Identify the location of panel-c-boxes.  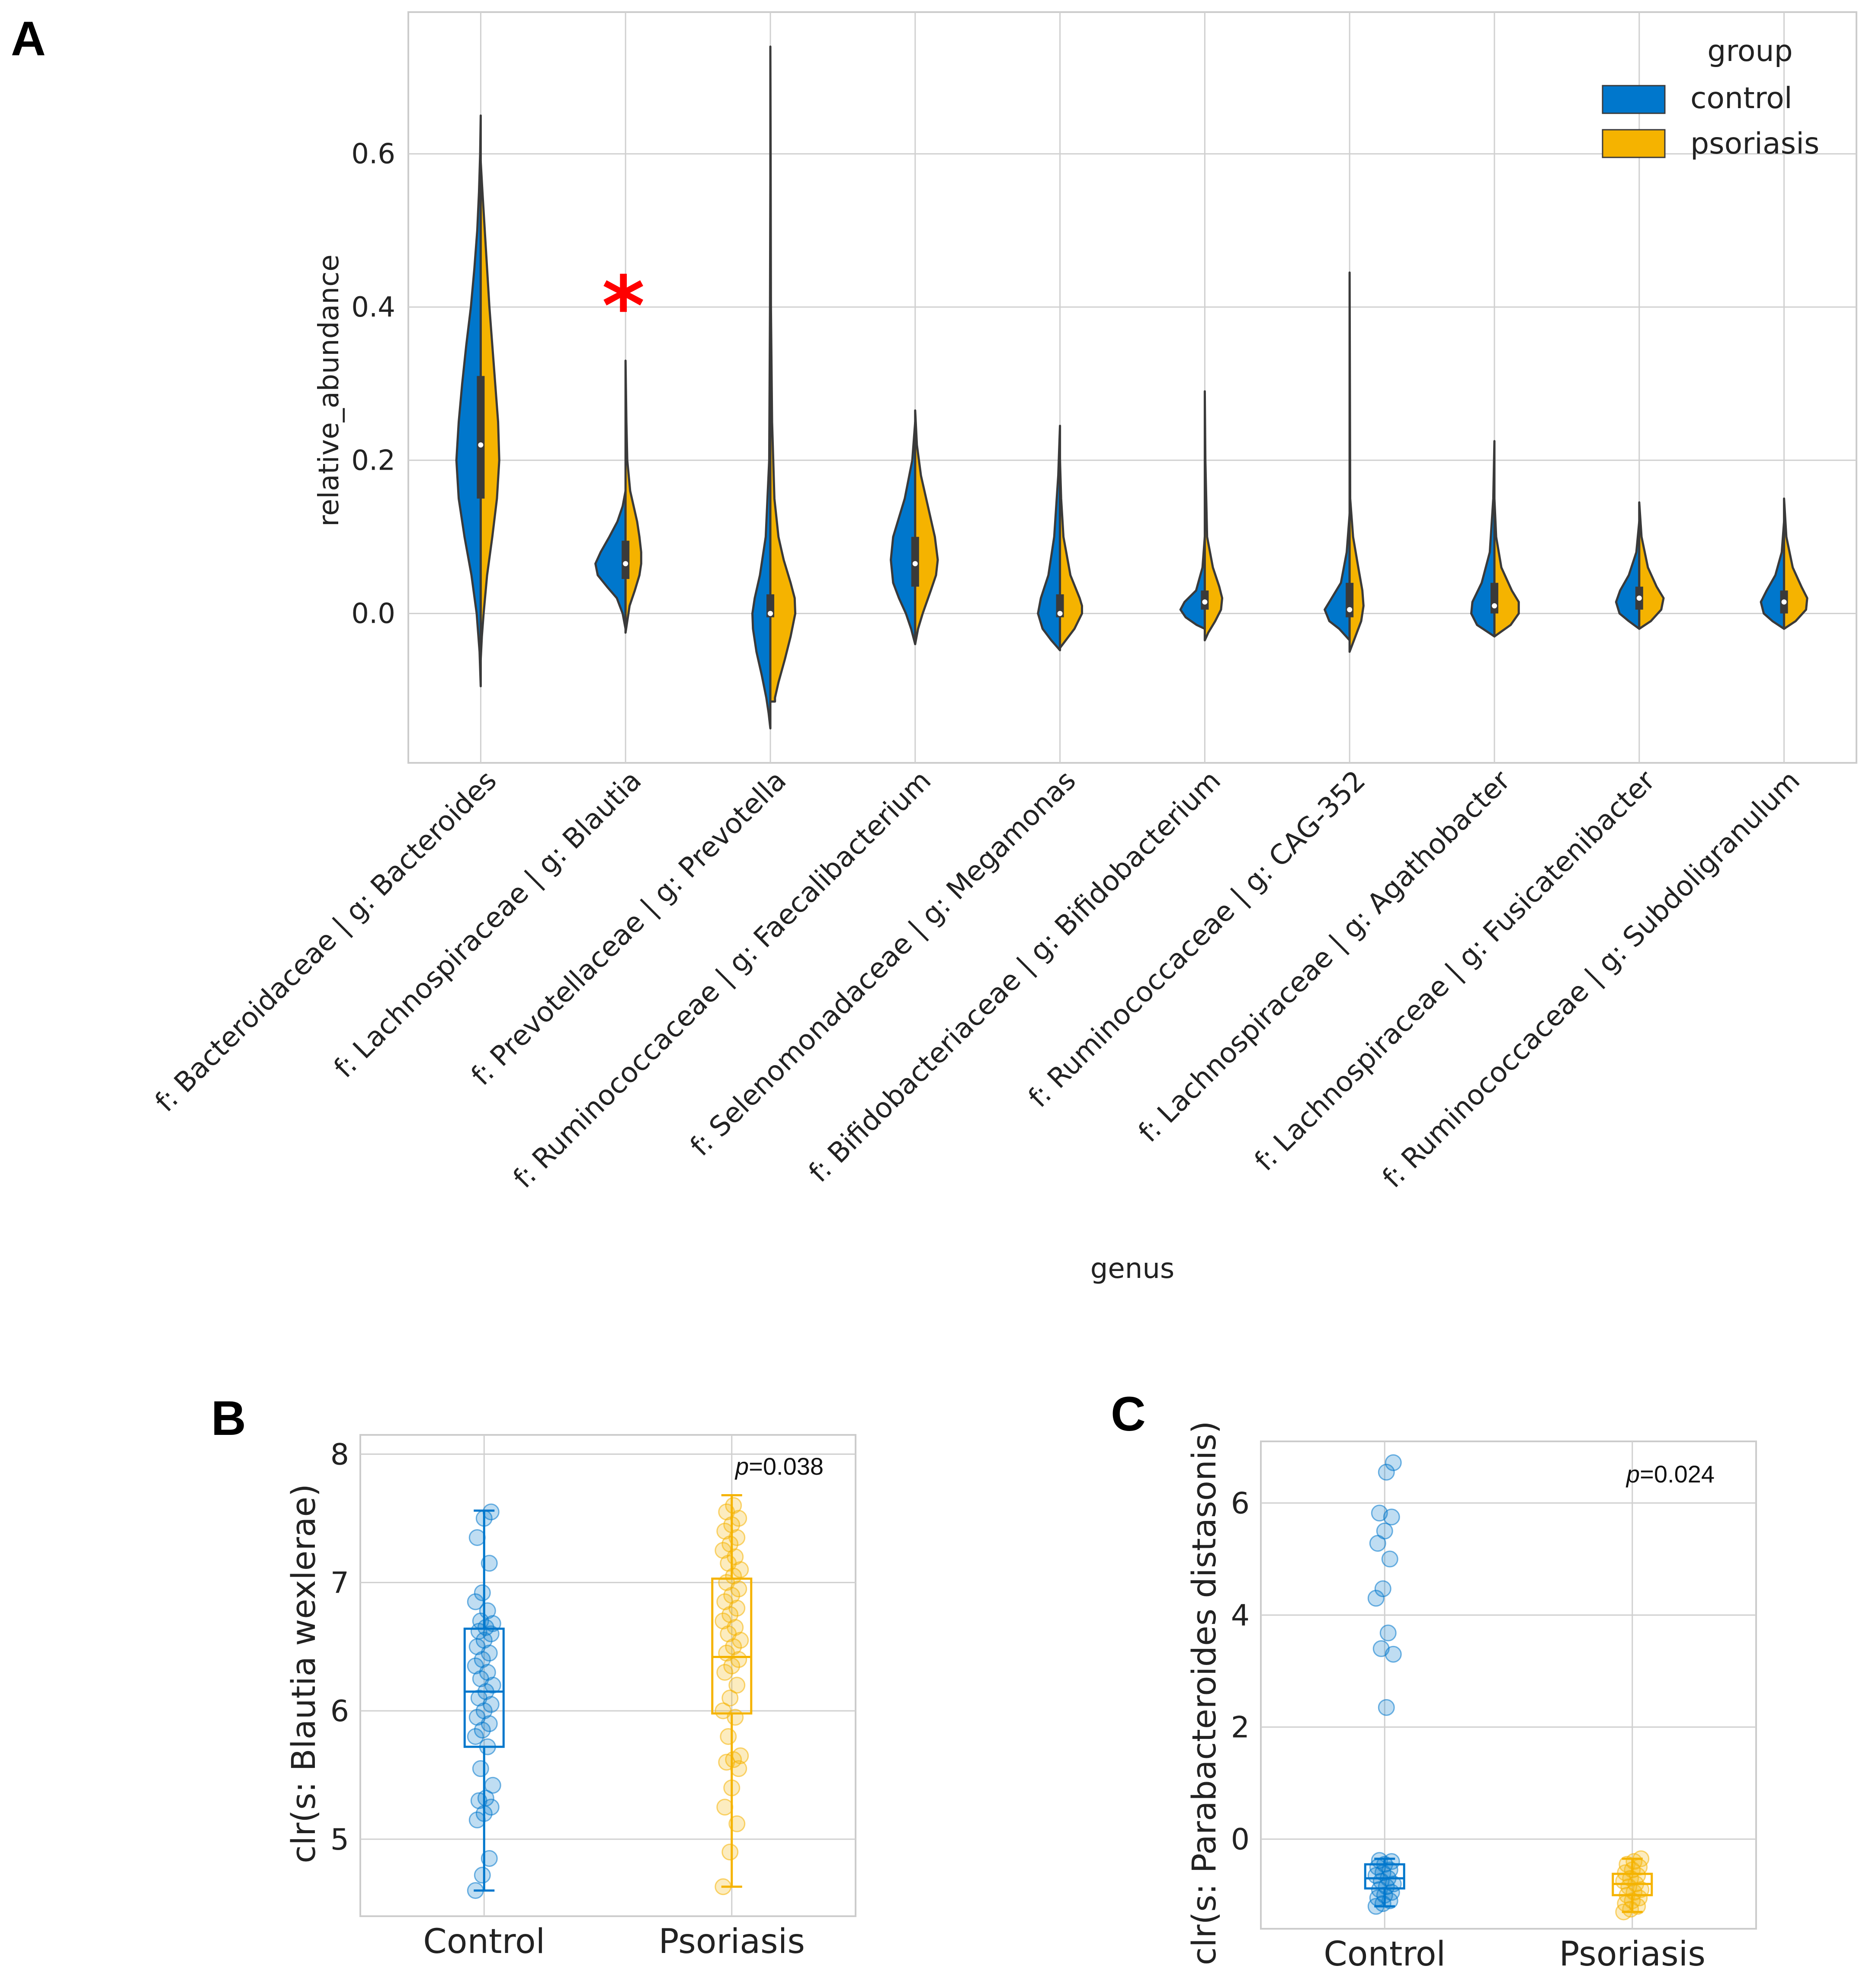
(1509, 1687).